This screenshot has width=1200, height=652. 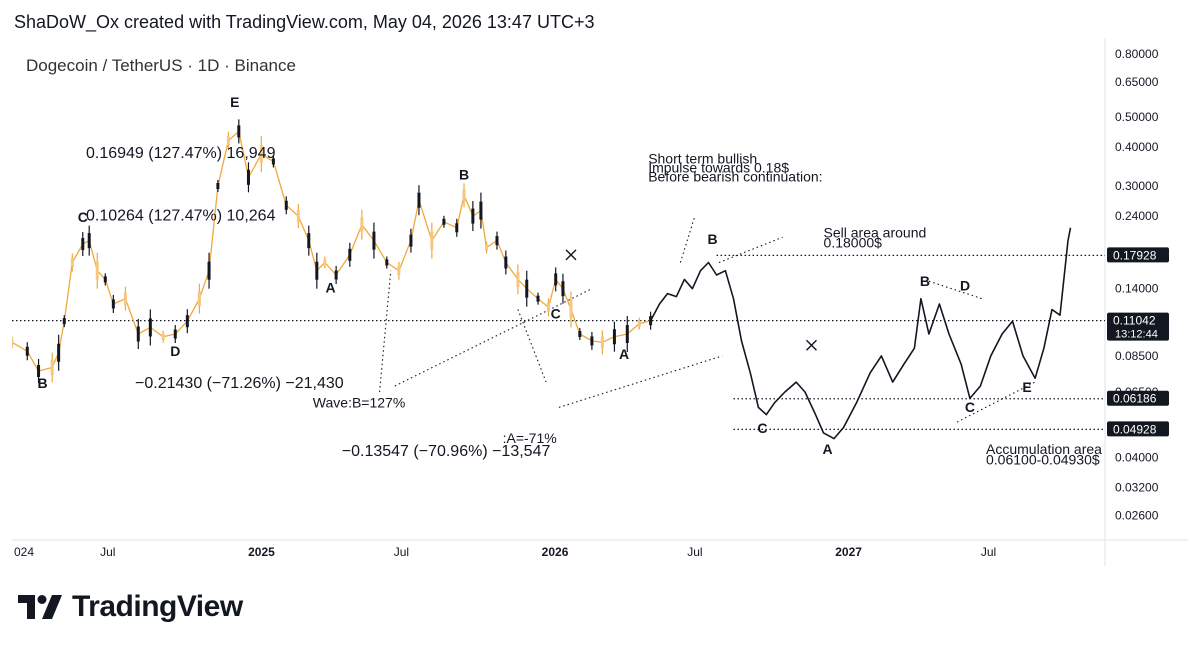 What do you see at coordinates (1137, 457) in the screenshot?
I see `y-tick-label: 0.04000` at bounding box center [1137, 457].